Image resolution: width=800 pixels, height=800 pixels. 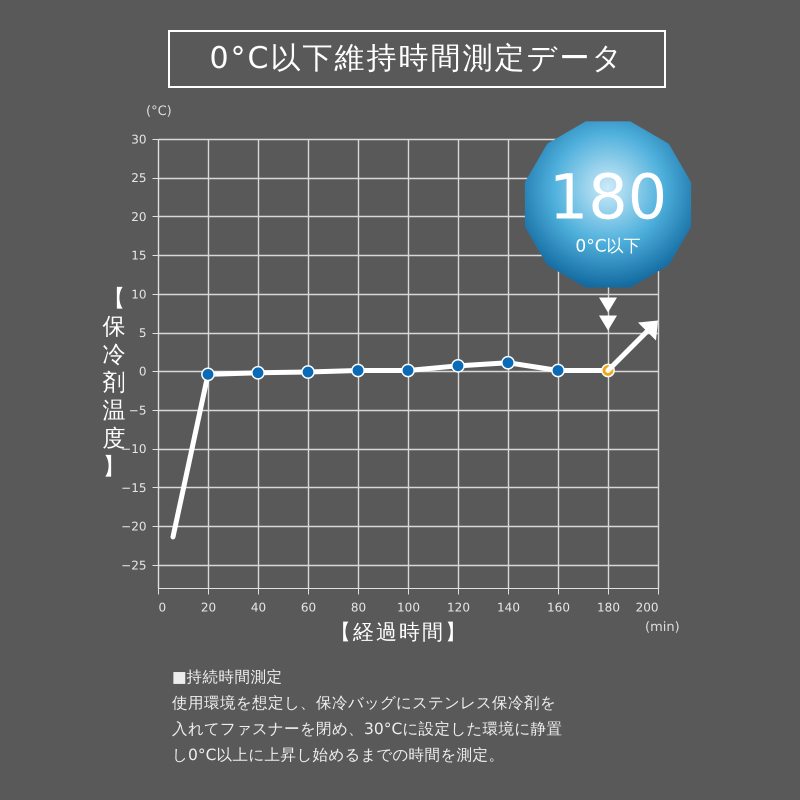 I want to click on x-tick-label: 120, so click(x=458, y=607).